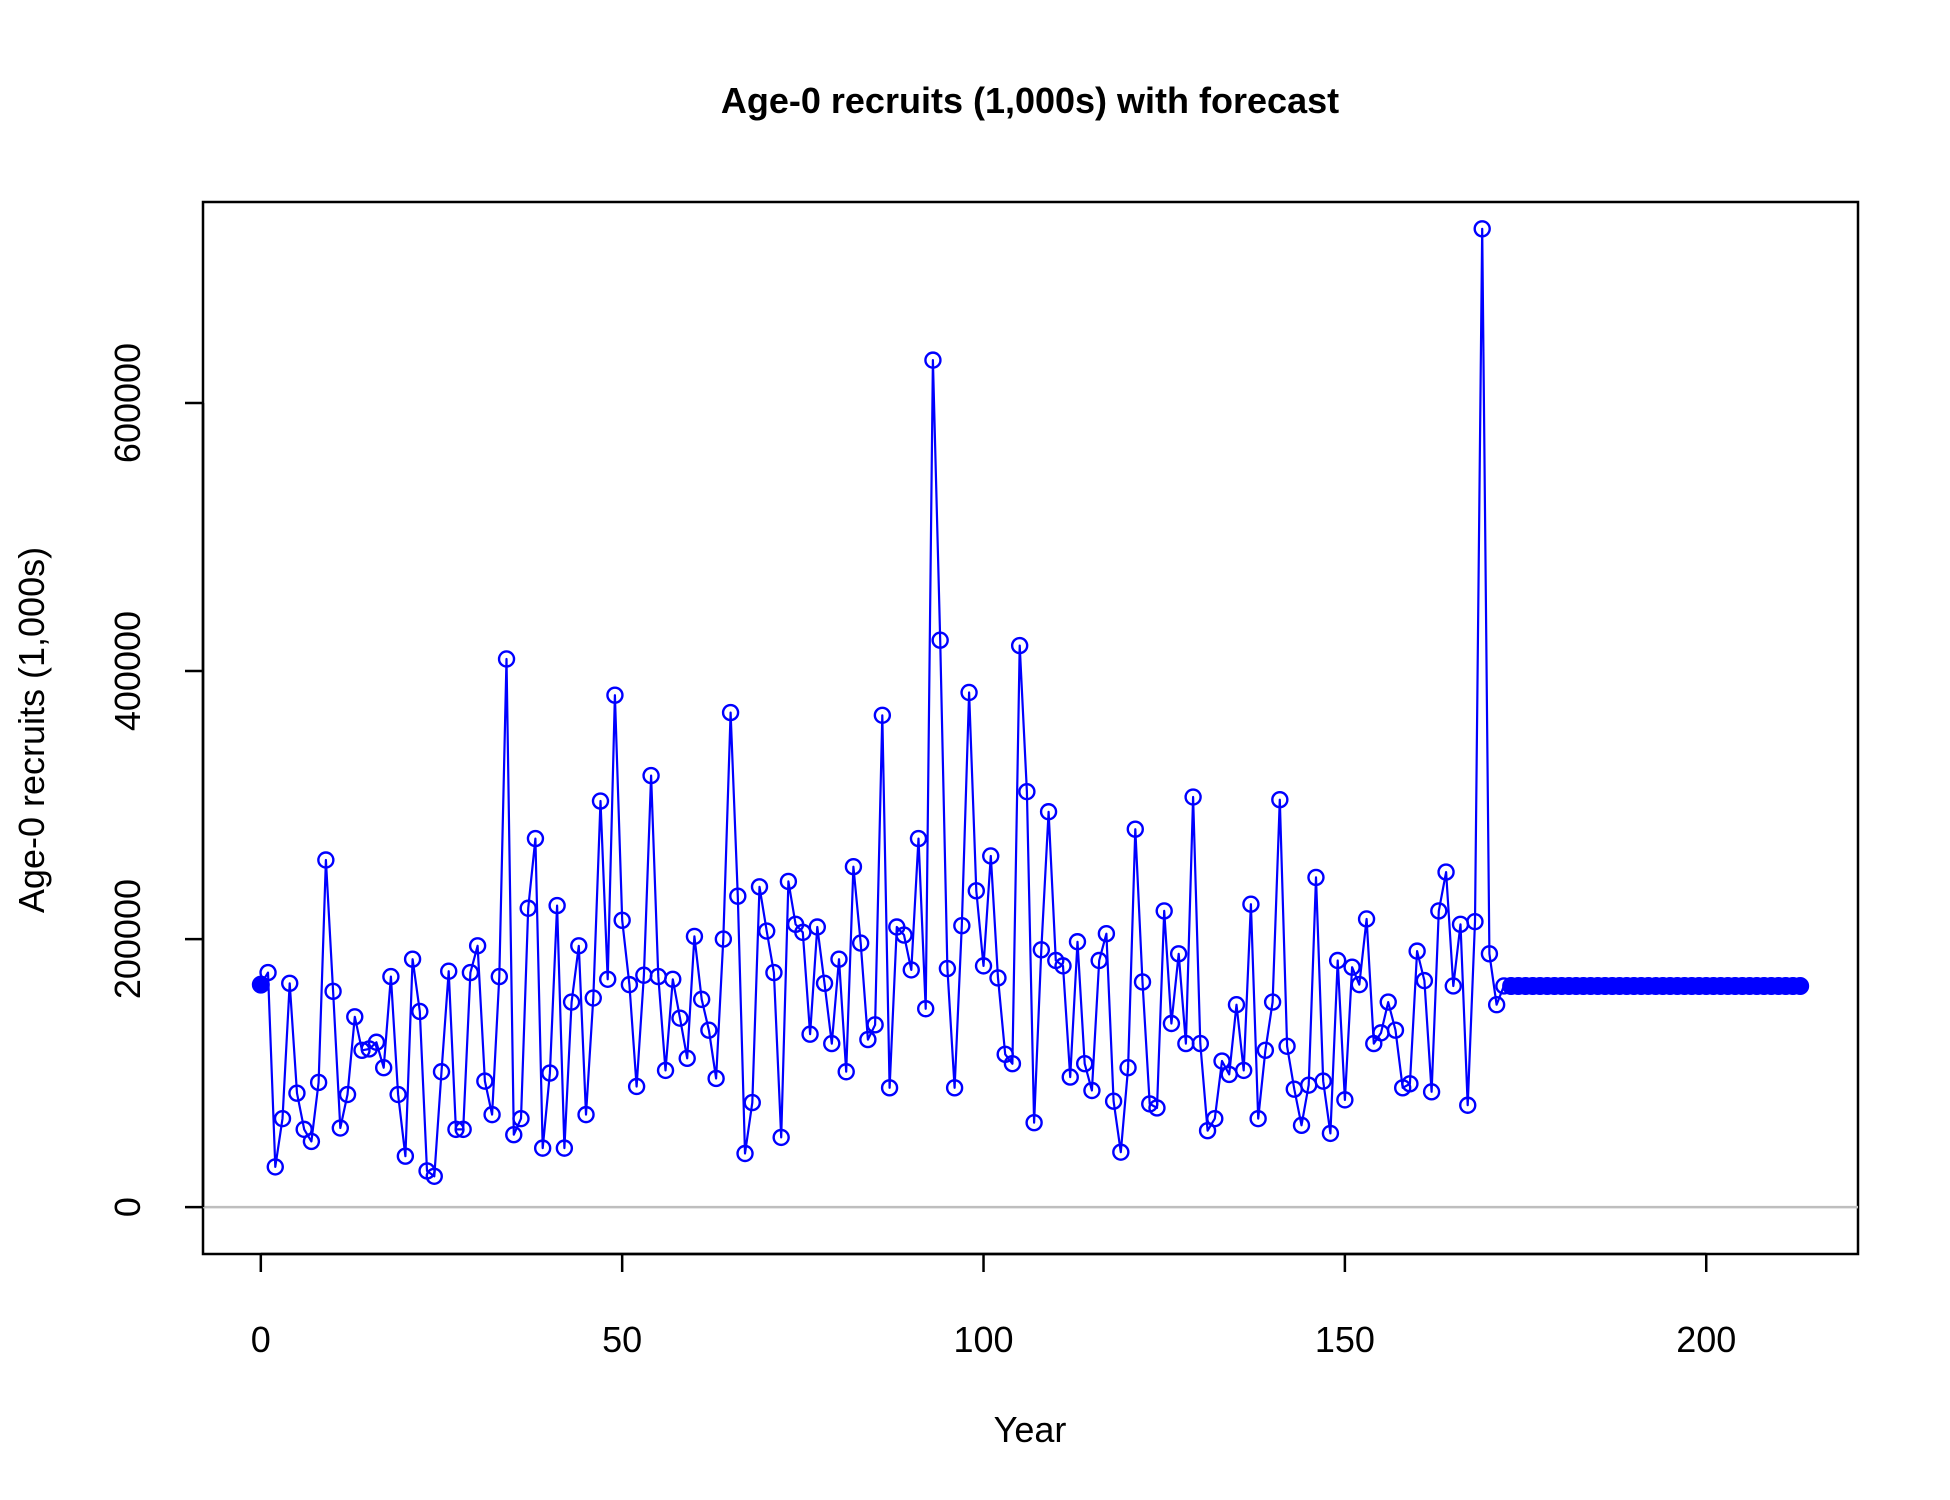  Describe the element at coordinates (622, 1339) in the screenshot. I see `x-tick-label: 50` at that location.